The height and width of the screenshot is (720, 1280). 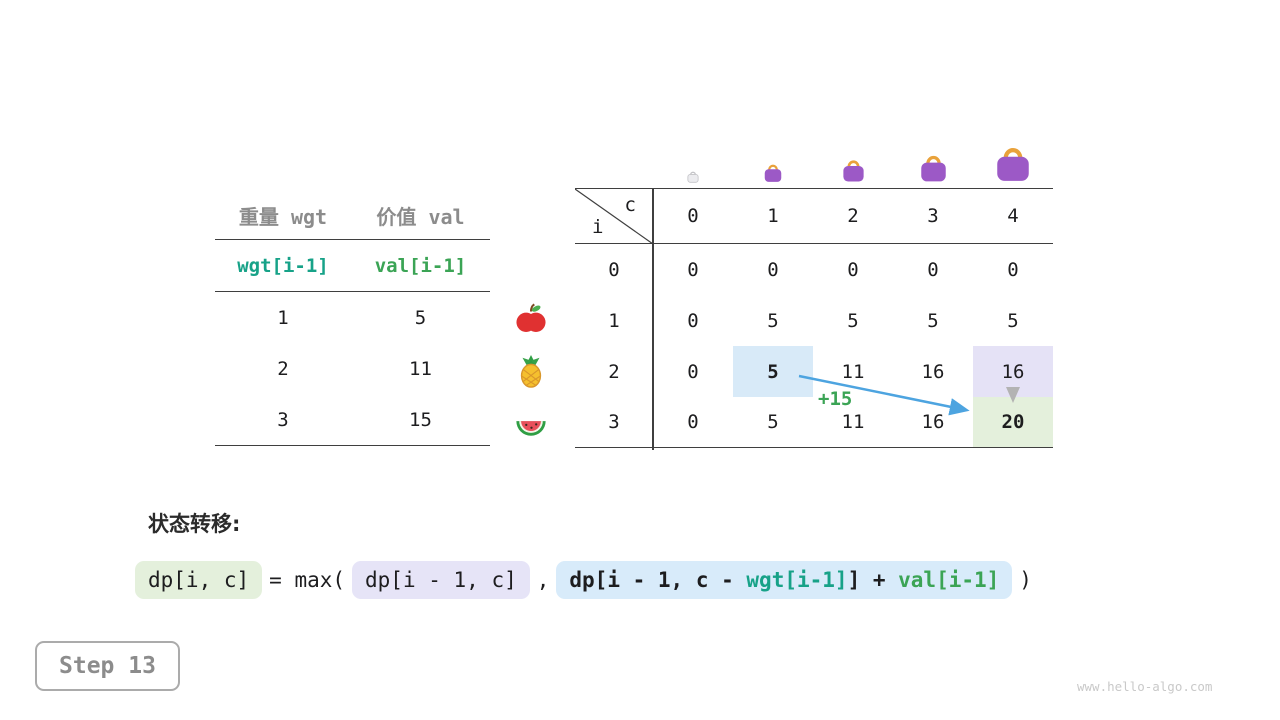 What do you see at coordinates (1013, 163) in the screenshot?
I see `bag-icon-l` at bounding box center [1013, 163].